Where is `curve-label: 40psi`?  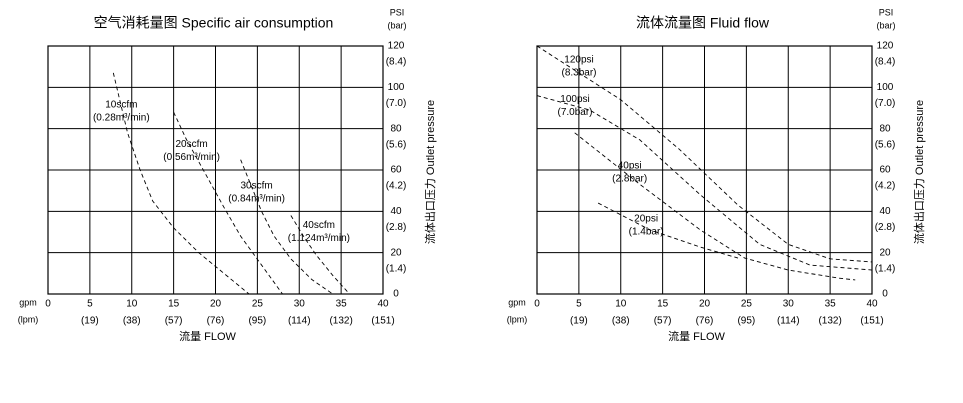
curve-label: 40psi is located at coordinates (630, 165).